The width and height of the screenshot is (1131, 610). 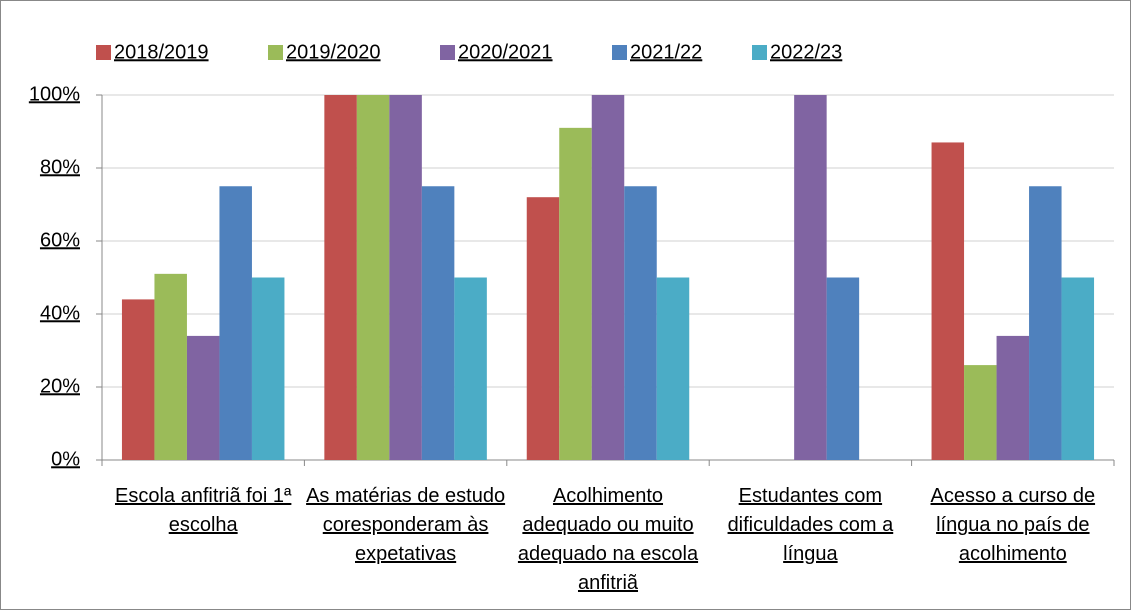 I want to click on x-tick-label: Estudantes com dificuldades com a língua, so click(x=810, y=525).